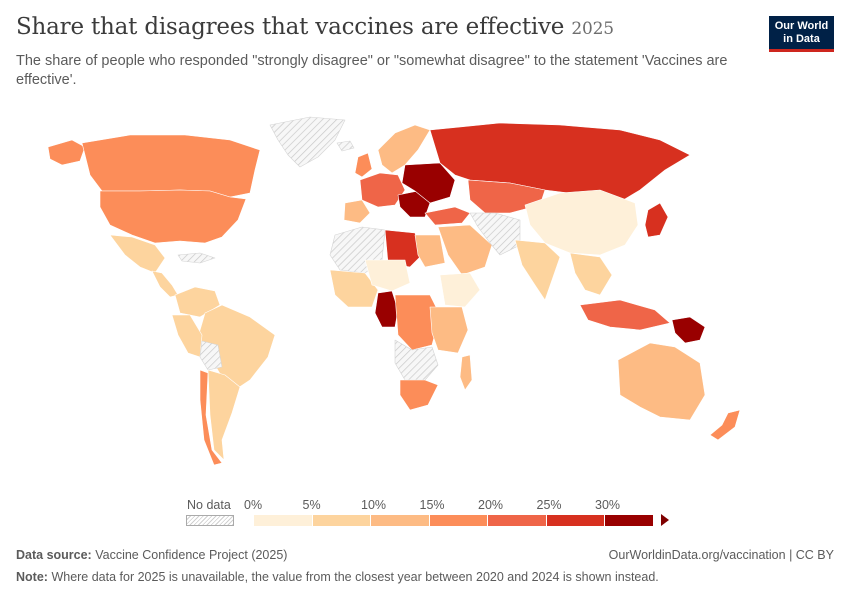  Describe the element at coordinates (197, 302) in the screenshot. I see `region-colombia-venezuela` at that location.